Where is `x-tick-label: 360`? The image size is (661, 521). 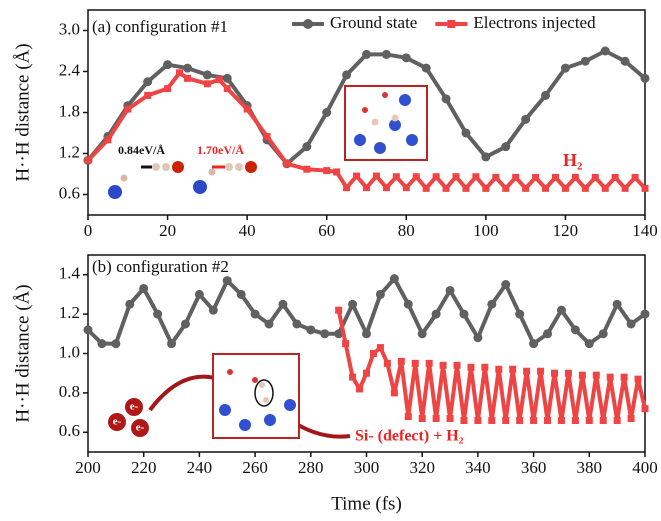
x-tick-label: 360 is located at coordinates (534, 467).